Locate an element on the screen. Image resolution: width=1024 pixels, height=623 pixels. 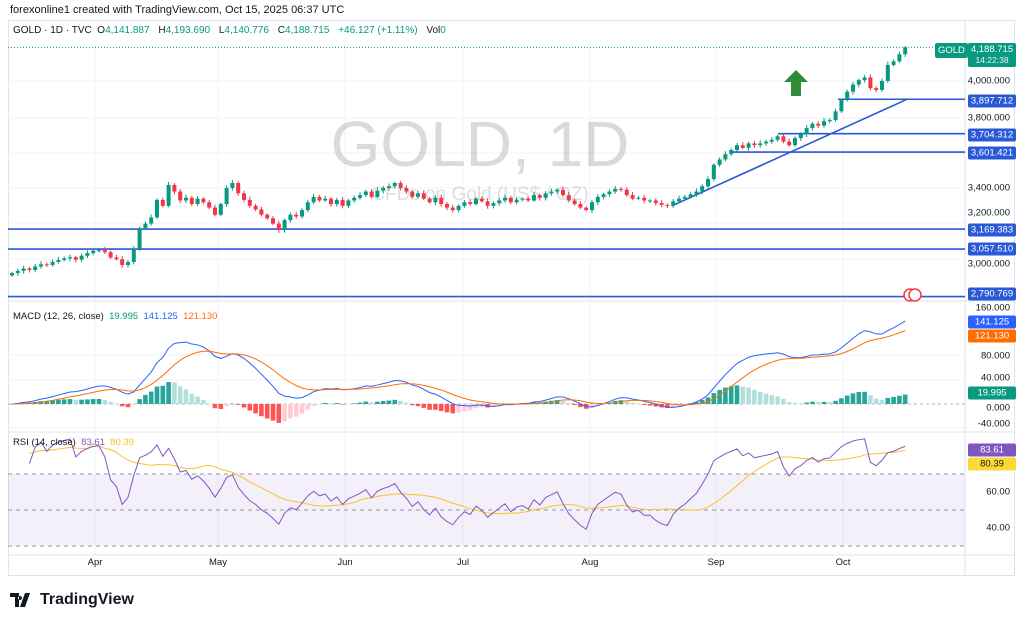
level-tag: 3,601.421 is located at coordinates (992, 153).